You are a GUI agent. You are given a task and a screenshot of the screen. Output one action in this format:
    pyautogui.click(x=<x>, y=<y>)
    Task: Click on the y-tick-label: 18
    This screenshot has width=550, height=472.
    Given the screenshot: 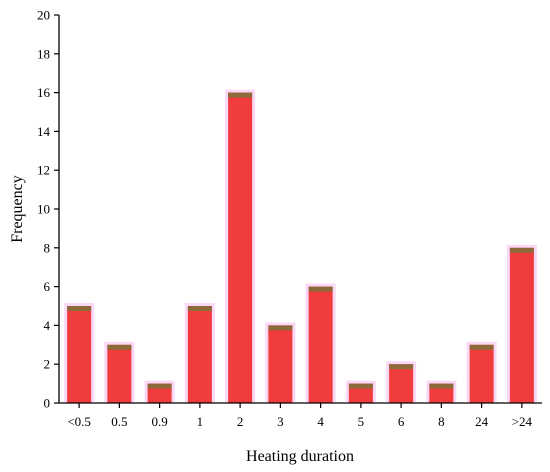 What is the action you would take?
    pyautogui.click(x=43, y=53)
    